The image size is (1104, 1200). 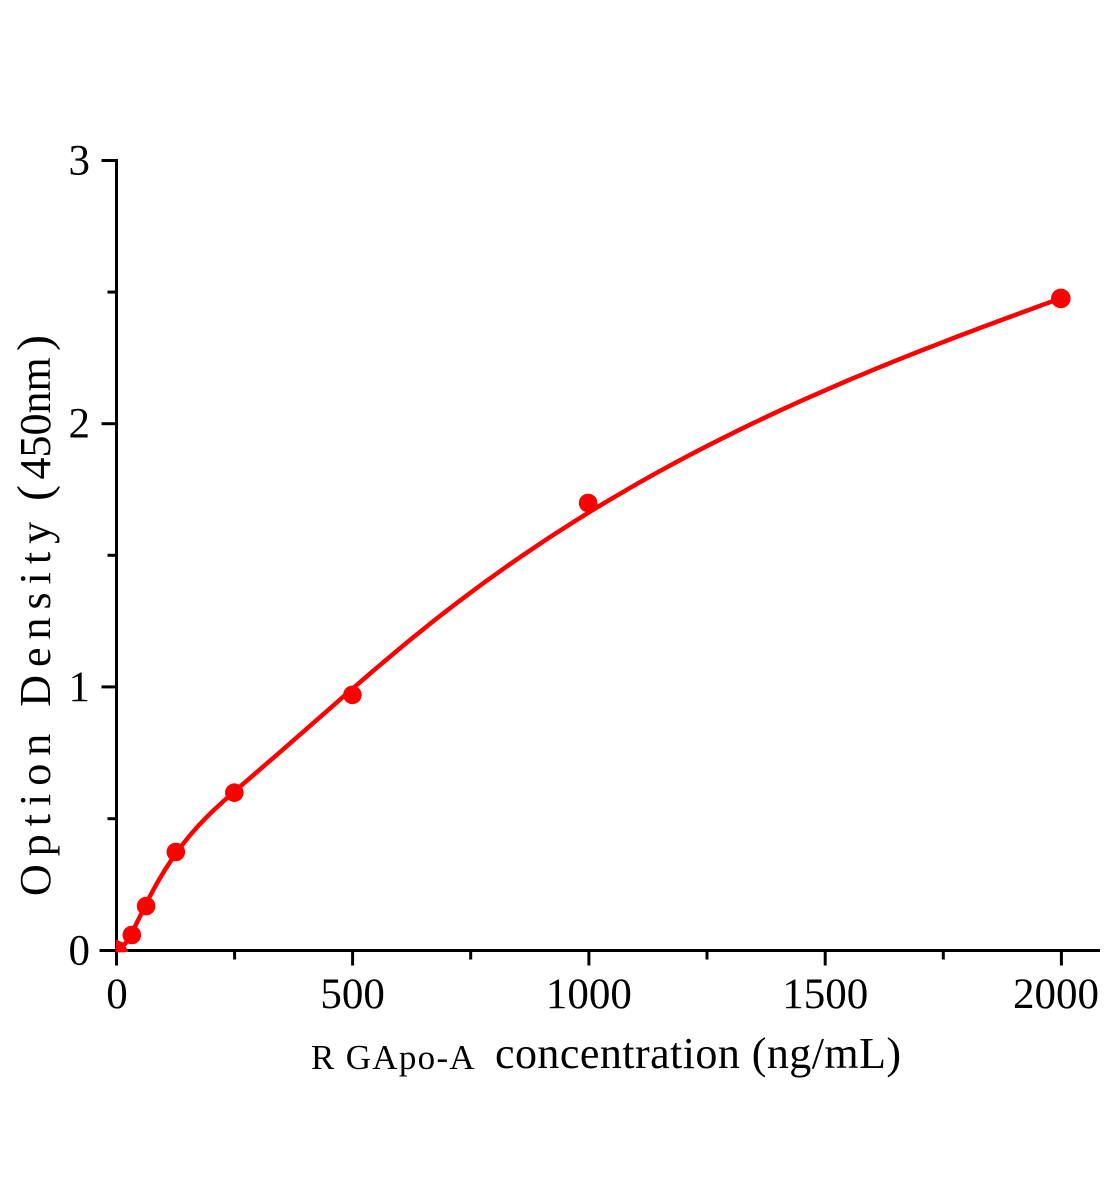 I want to click on svg-text: 1000, so click(x=589, y=994).